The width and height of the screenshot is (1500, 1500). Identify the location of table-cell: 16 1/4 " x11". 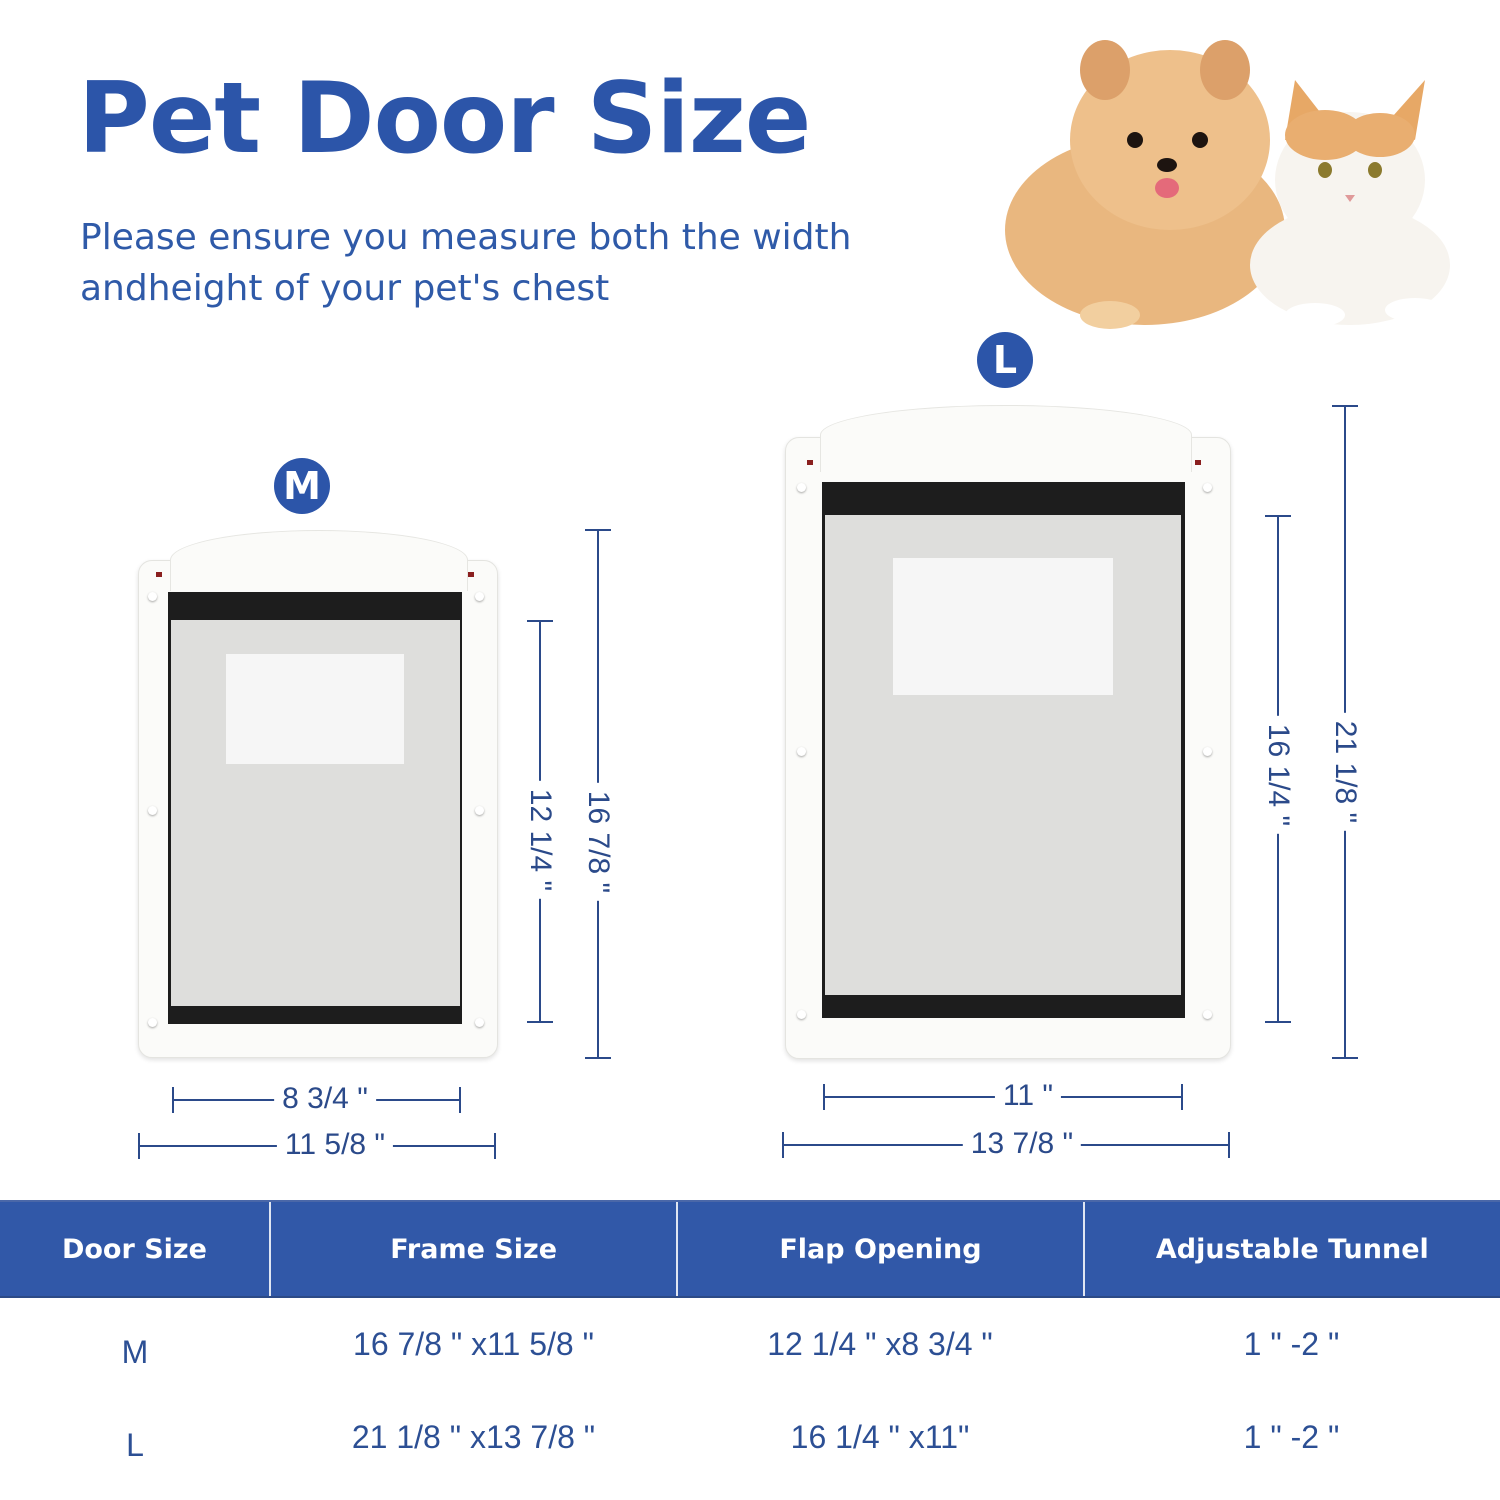
(880, 1437).